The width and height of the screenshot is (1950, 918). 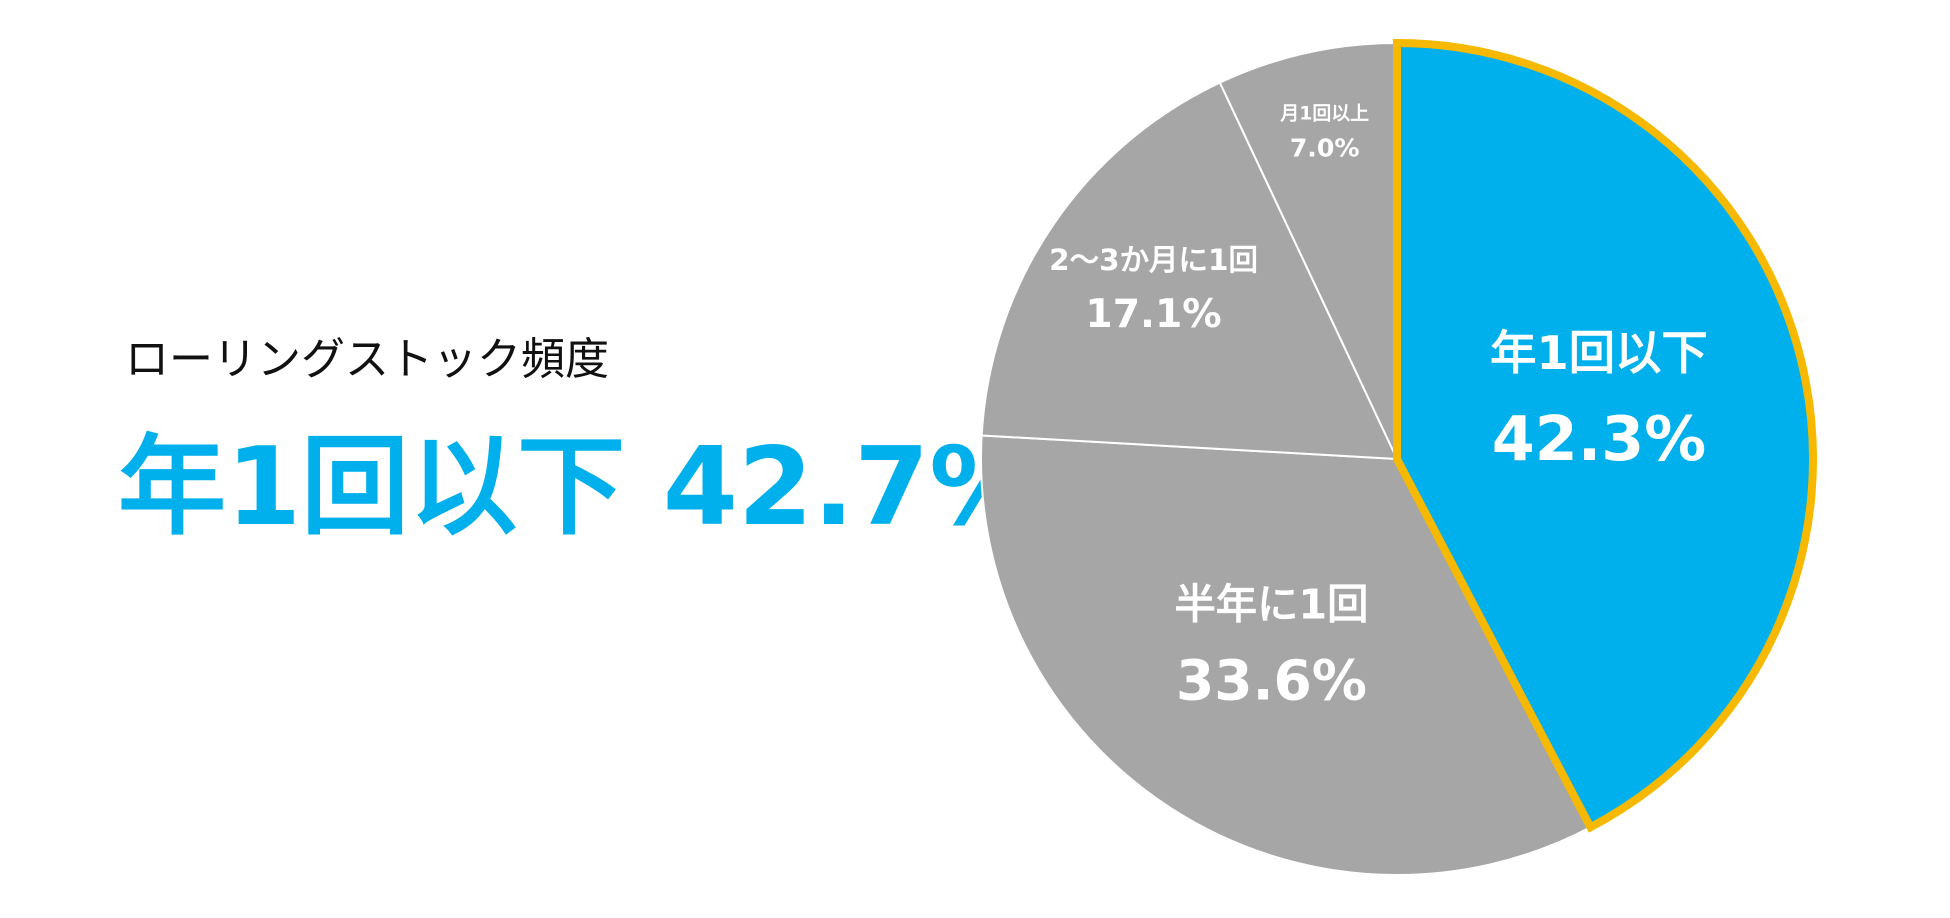 I want to click on slice-value-label: 17.1%, so click(x=1153, y=314).